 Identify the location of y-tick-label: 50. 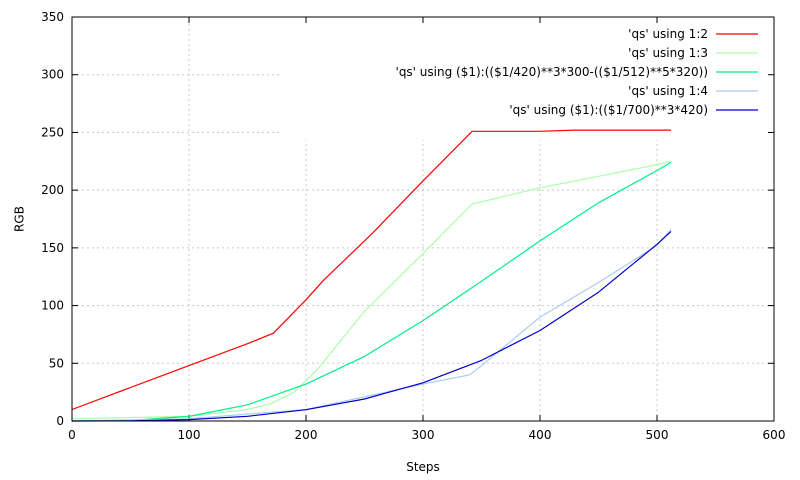
(56, 363).